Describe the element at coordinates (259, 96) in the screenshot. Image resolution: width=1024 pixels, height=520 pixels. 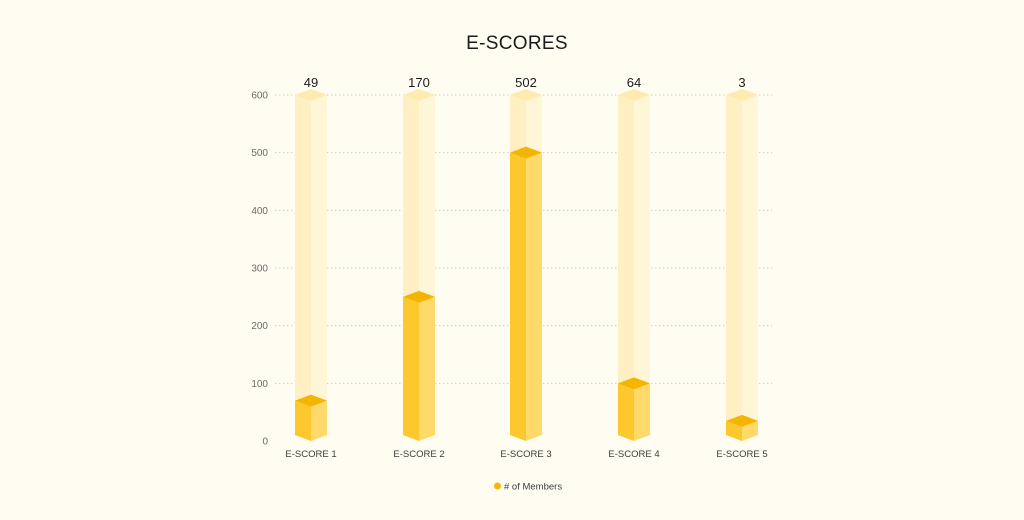
I see `y-tick-label: 600` at that location.